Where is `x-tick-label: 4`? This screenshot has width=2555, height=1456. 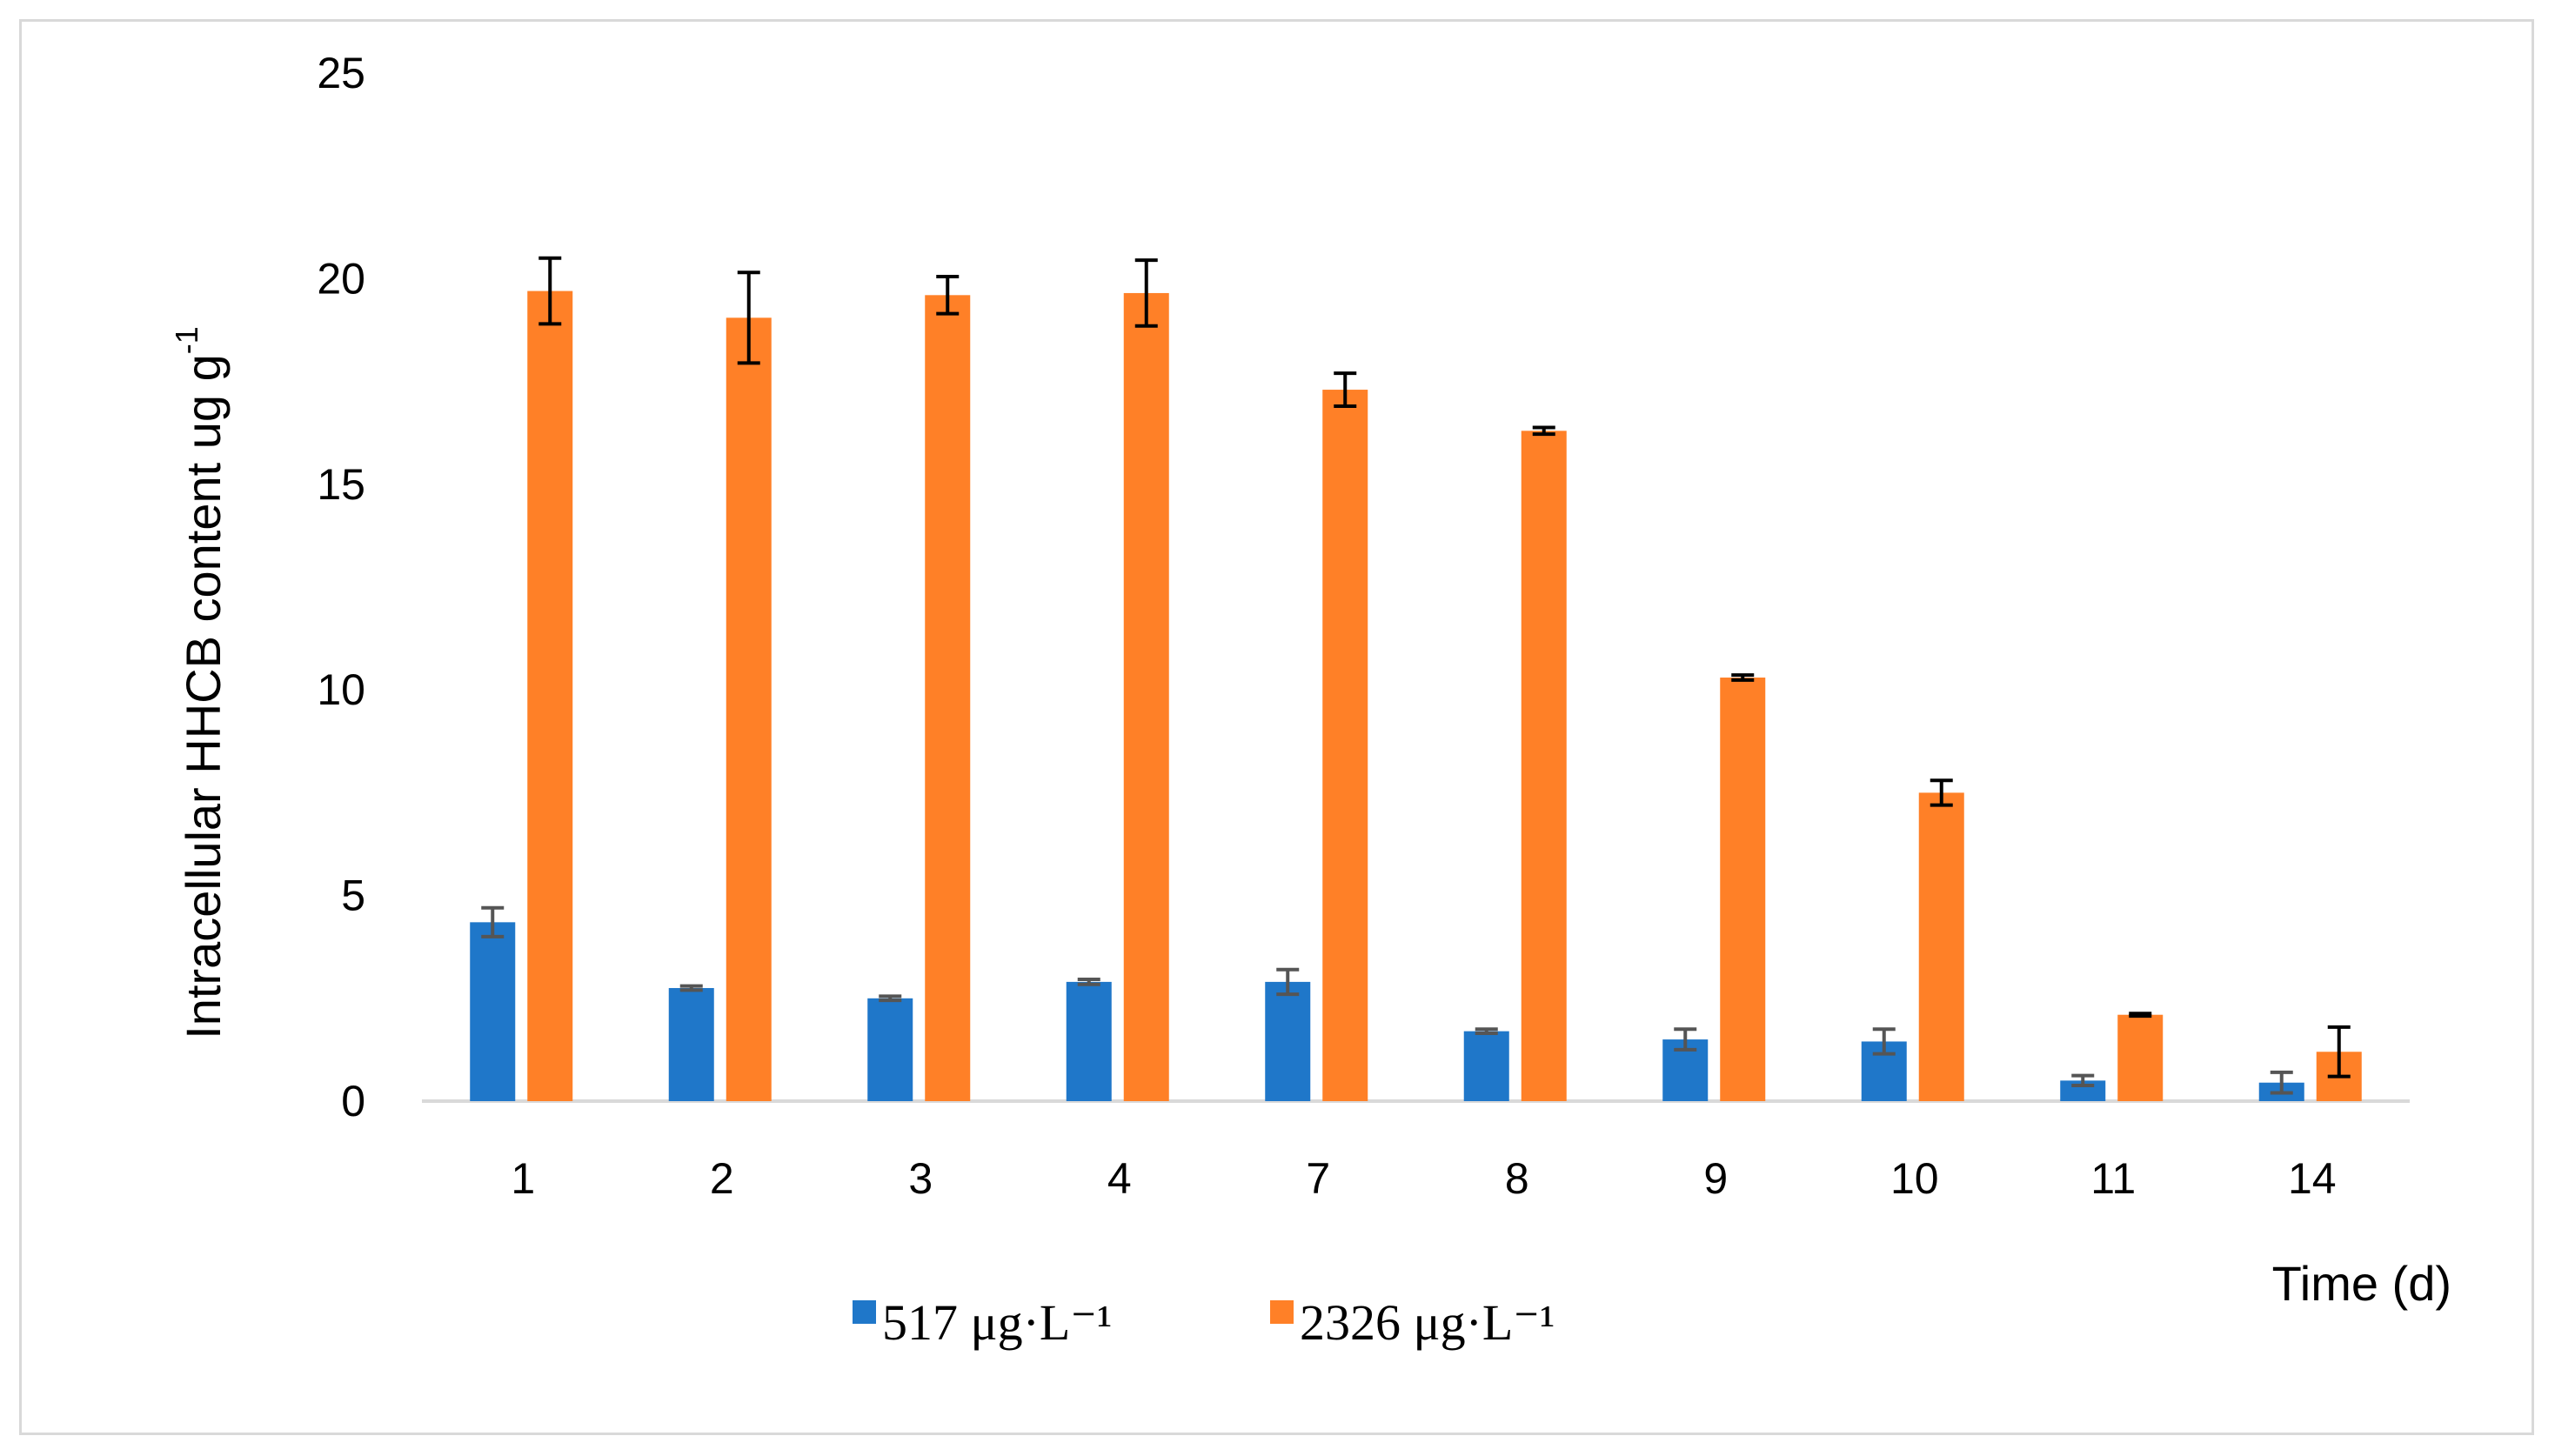 x-tick-label: 4 is located at coordinates (1119, 1178).